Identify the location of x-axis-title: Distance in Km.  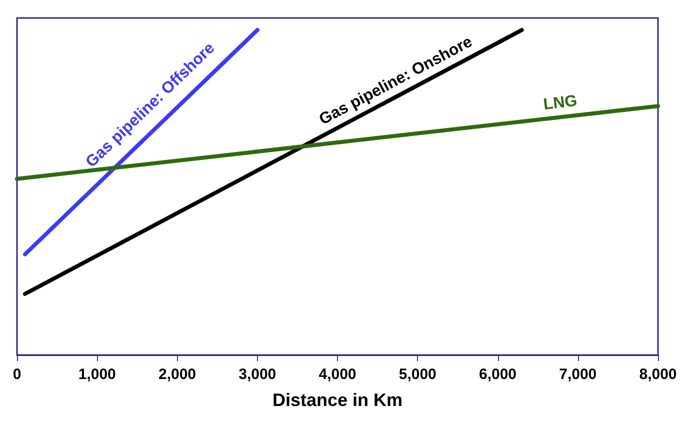
(337, 400).